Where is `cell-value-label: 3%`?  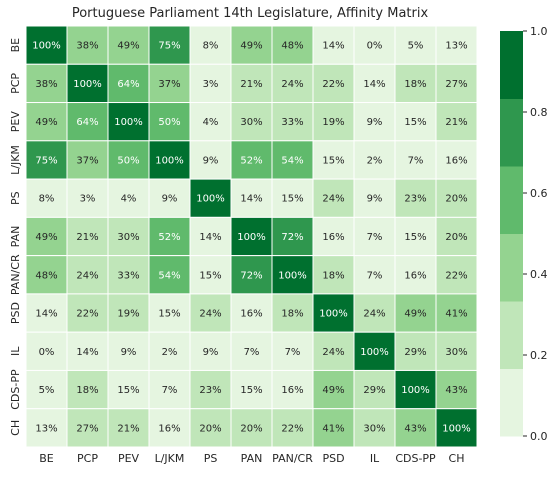 cell-value-label: 3% is located at coordinates (211, 84).